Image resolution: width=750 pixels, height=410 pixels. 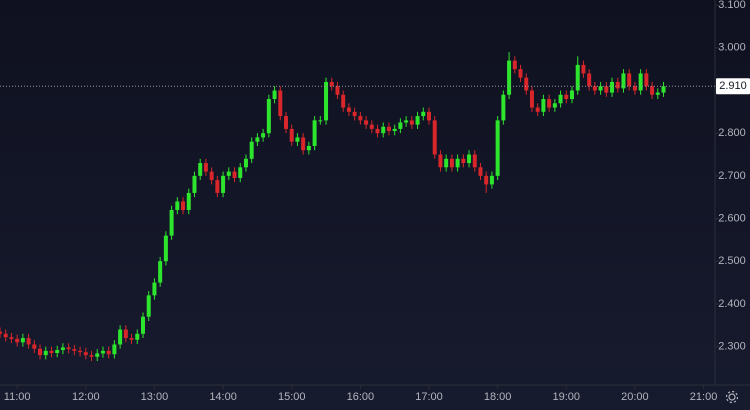 What do you see at coordinates (155, 397) in the screenshot?
I see `x-tick-label: 13:00` at bounding box center [155, 397].